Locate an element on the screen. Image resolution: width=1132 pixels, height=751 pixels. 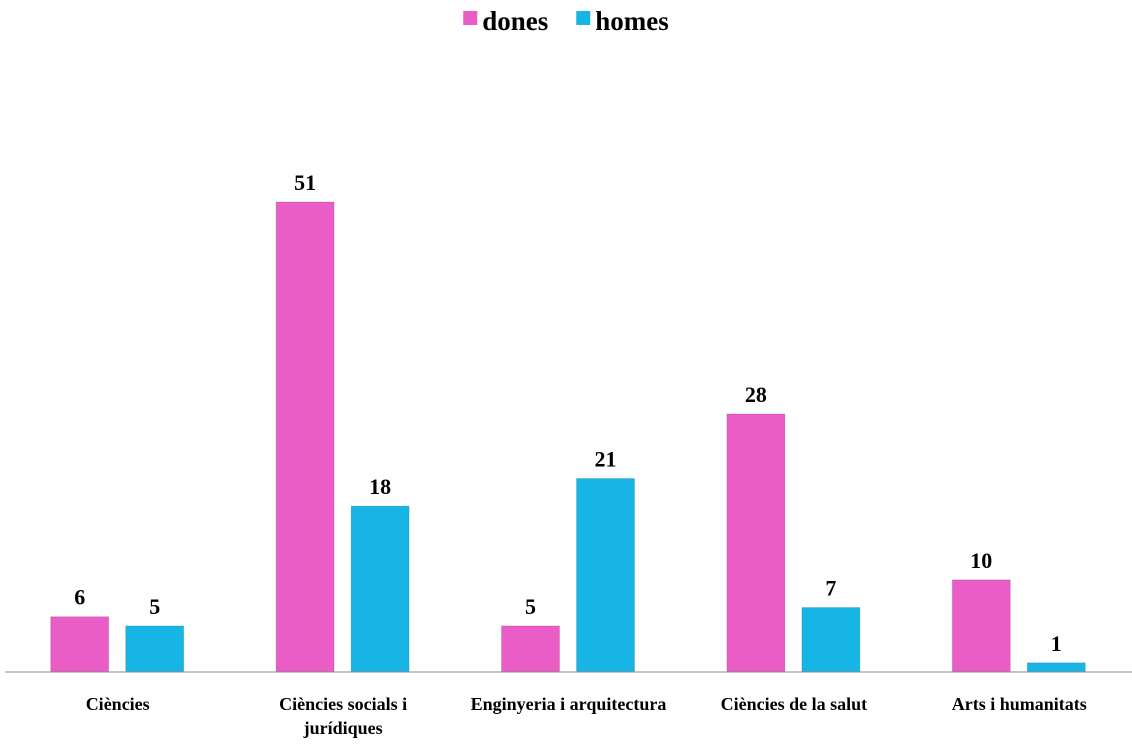
x-tick-label: Ciències socials i jurídiques is located at coordinates (343, 716).